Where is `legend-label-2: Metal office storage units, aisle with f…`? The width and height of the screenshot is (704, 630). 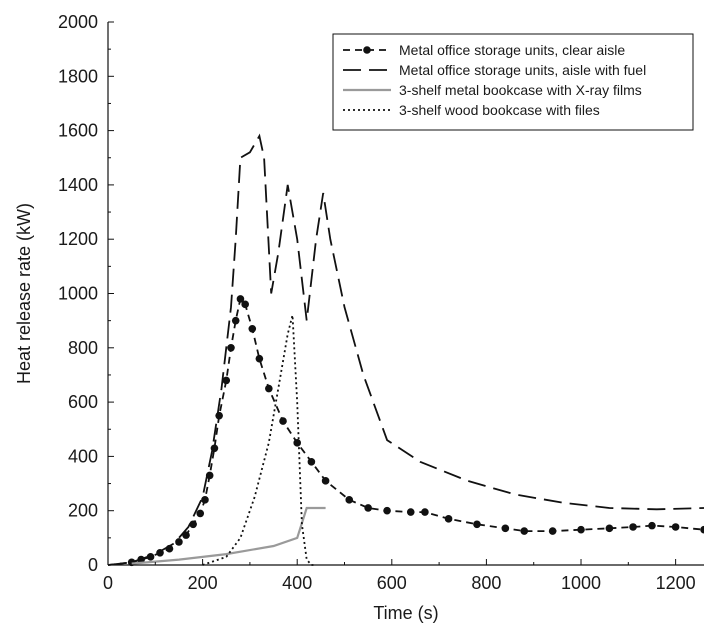 legend-label-2: Metal office storage units, aisle with f… is located at coordinates (522, 70).